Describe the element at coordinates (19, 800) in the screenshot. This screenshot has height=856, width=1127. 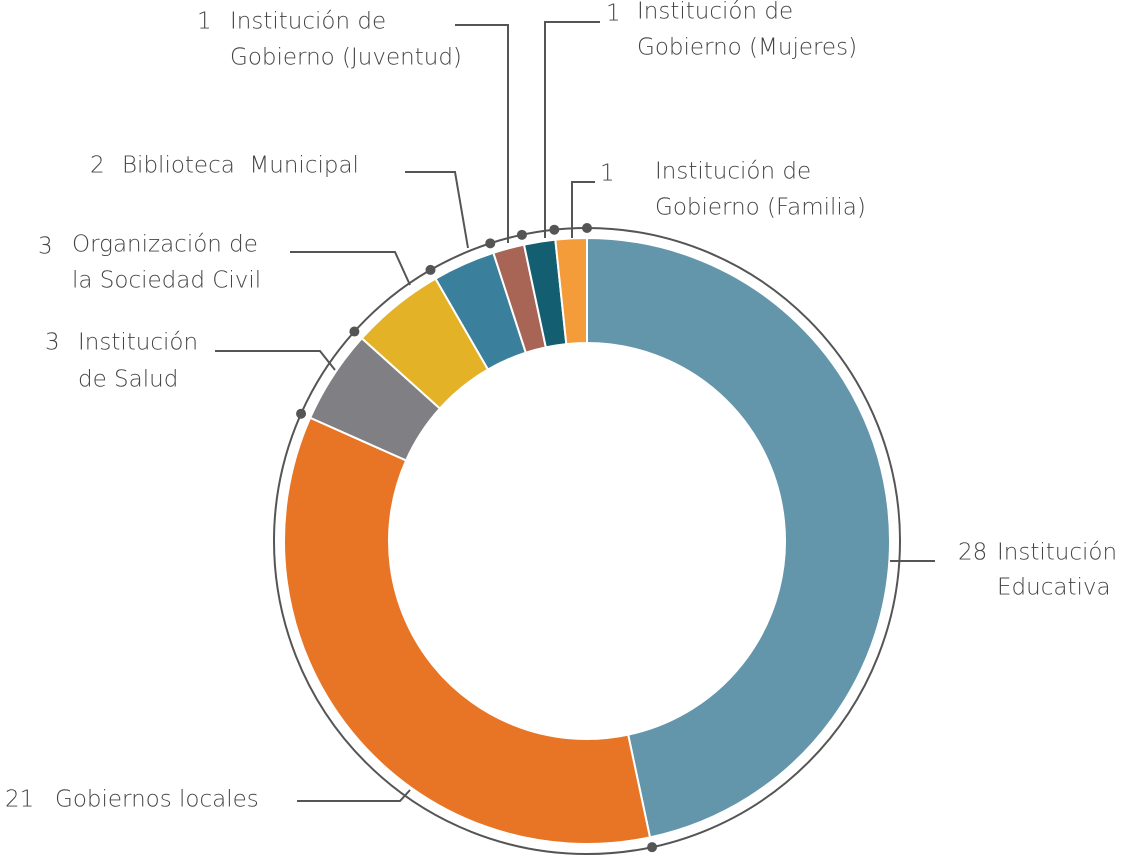
I see `value-label: 21` at that location.